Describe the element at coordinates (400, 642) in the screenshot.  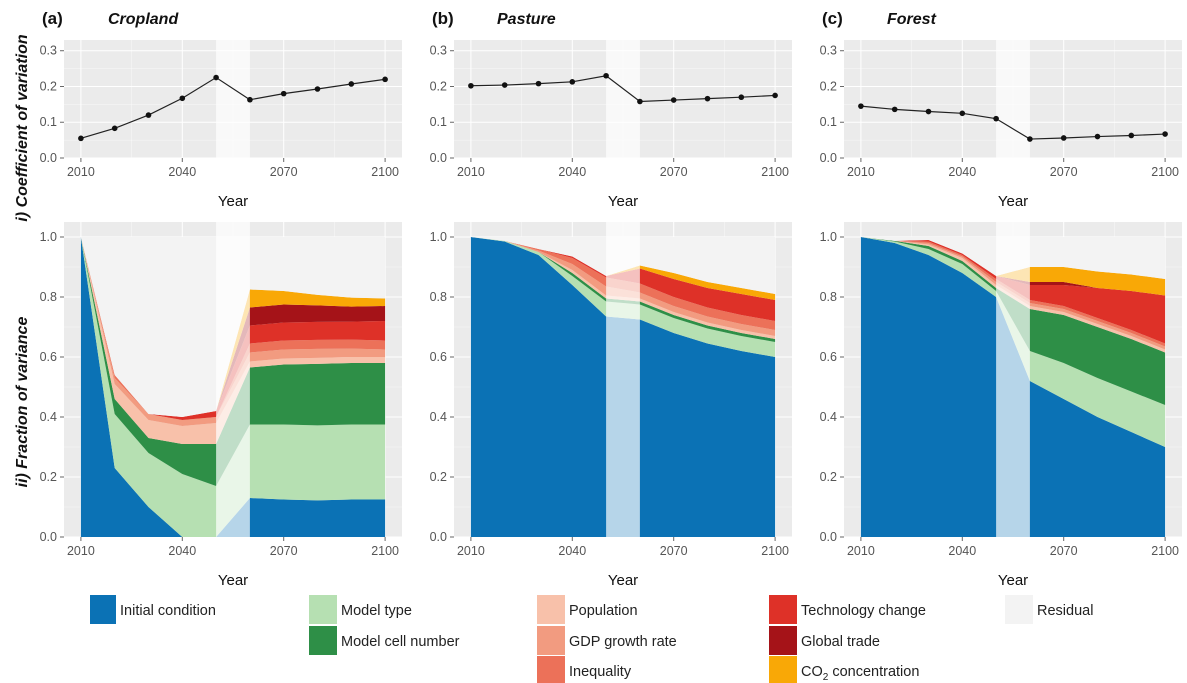
I see `legend-label-model-cell-number: Model cell number` at that location.